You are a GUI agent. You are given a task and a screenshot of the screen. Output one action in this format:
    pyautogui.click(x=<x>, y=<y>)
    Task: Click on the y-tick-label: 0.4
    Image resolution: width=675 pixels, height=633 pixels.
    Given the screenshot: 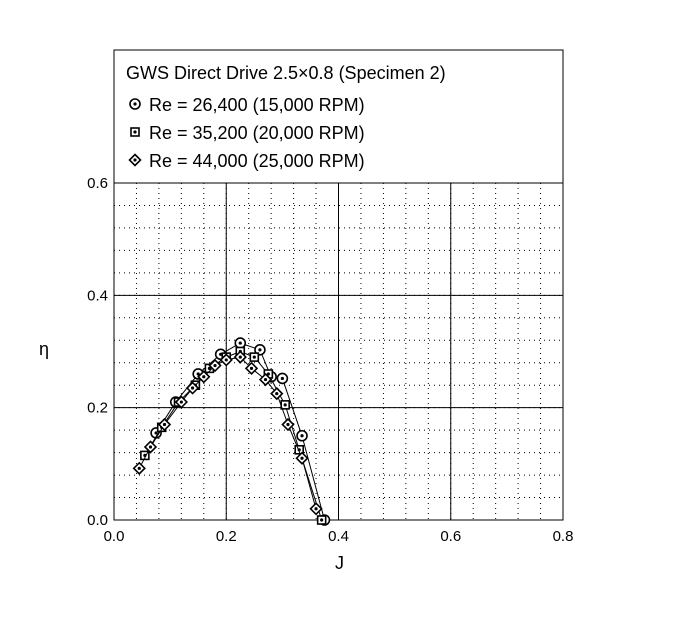 What is the action you would take?
    pyautogui.click(x=97, y=295)
    